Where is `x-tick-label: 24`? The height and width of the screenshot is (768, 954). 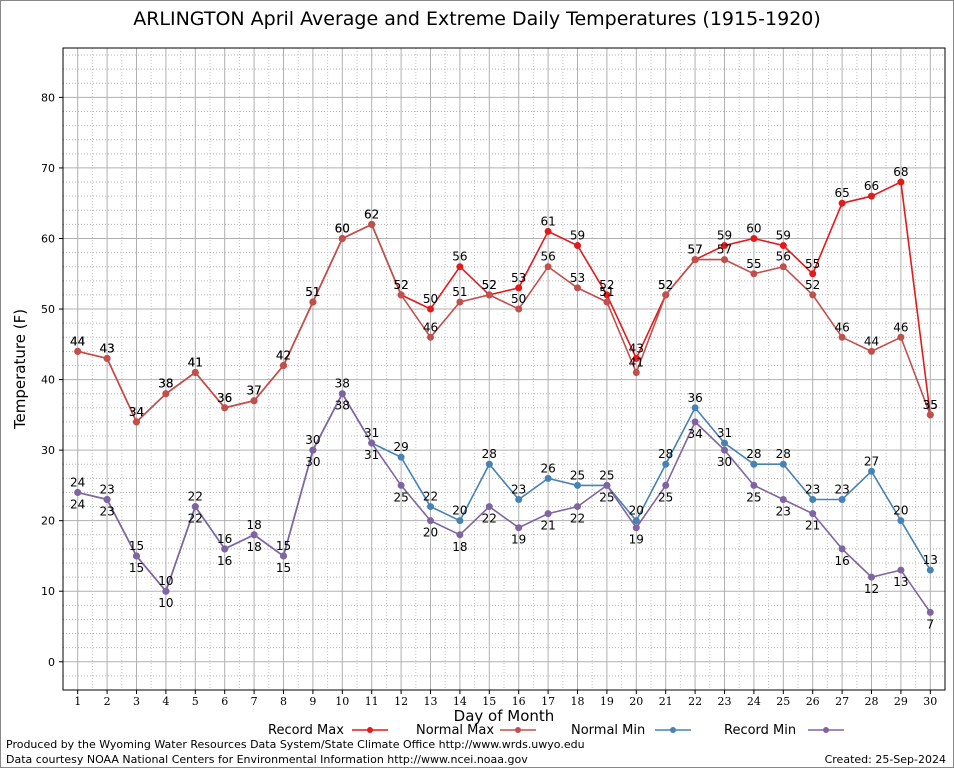 x-tick-label: 24 is located at coordinates (754, 701).